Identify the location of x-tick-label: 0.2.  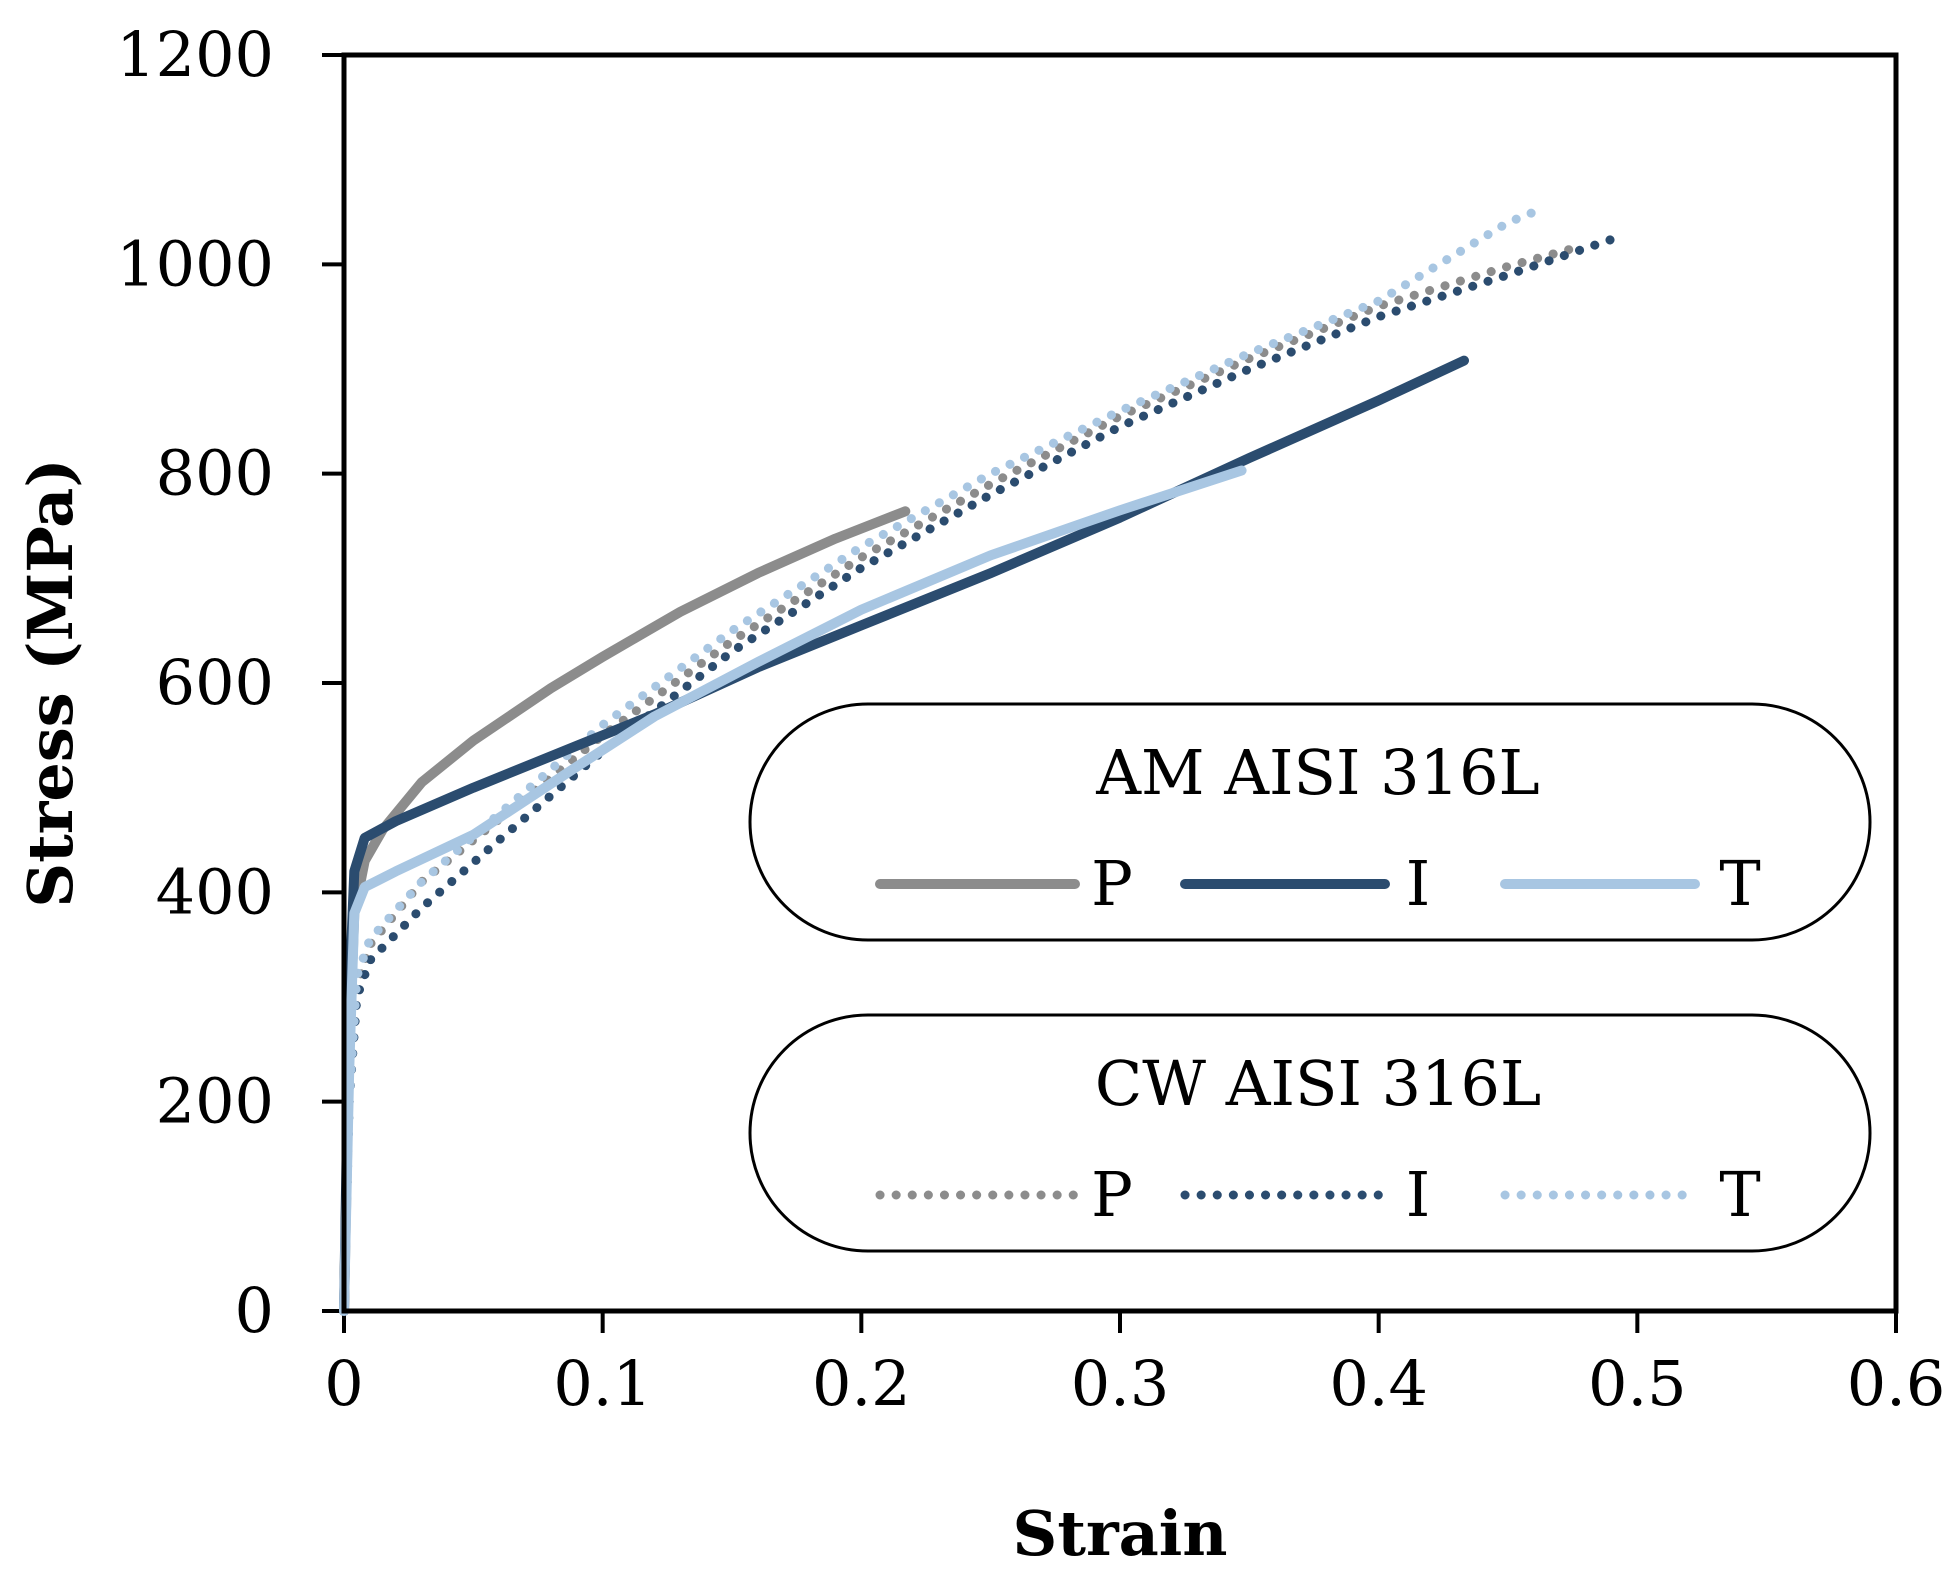
(861, 1383).